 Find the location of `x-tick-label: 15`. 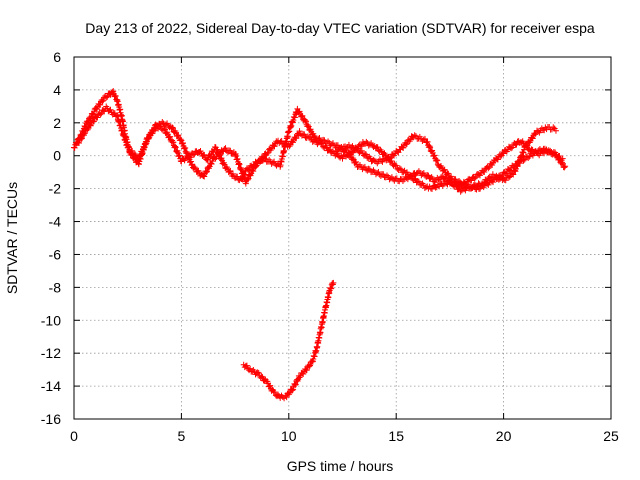

x-tick-label: 15 is located at coordinates (396, 436).